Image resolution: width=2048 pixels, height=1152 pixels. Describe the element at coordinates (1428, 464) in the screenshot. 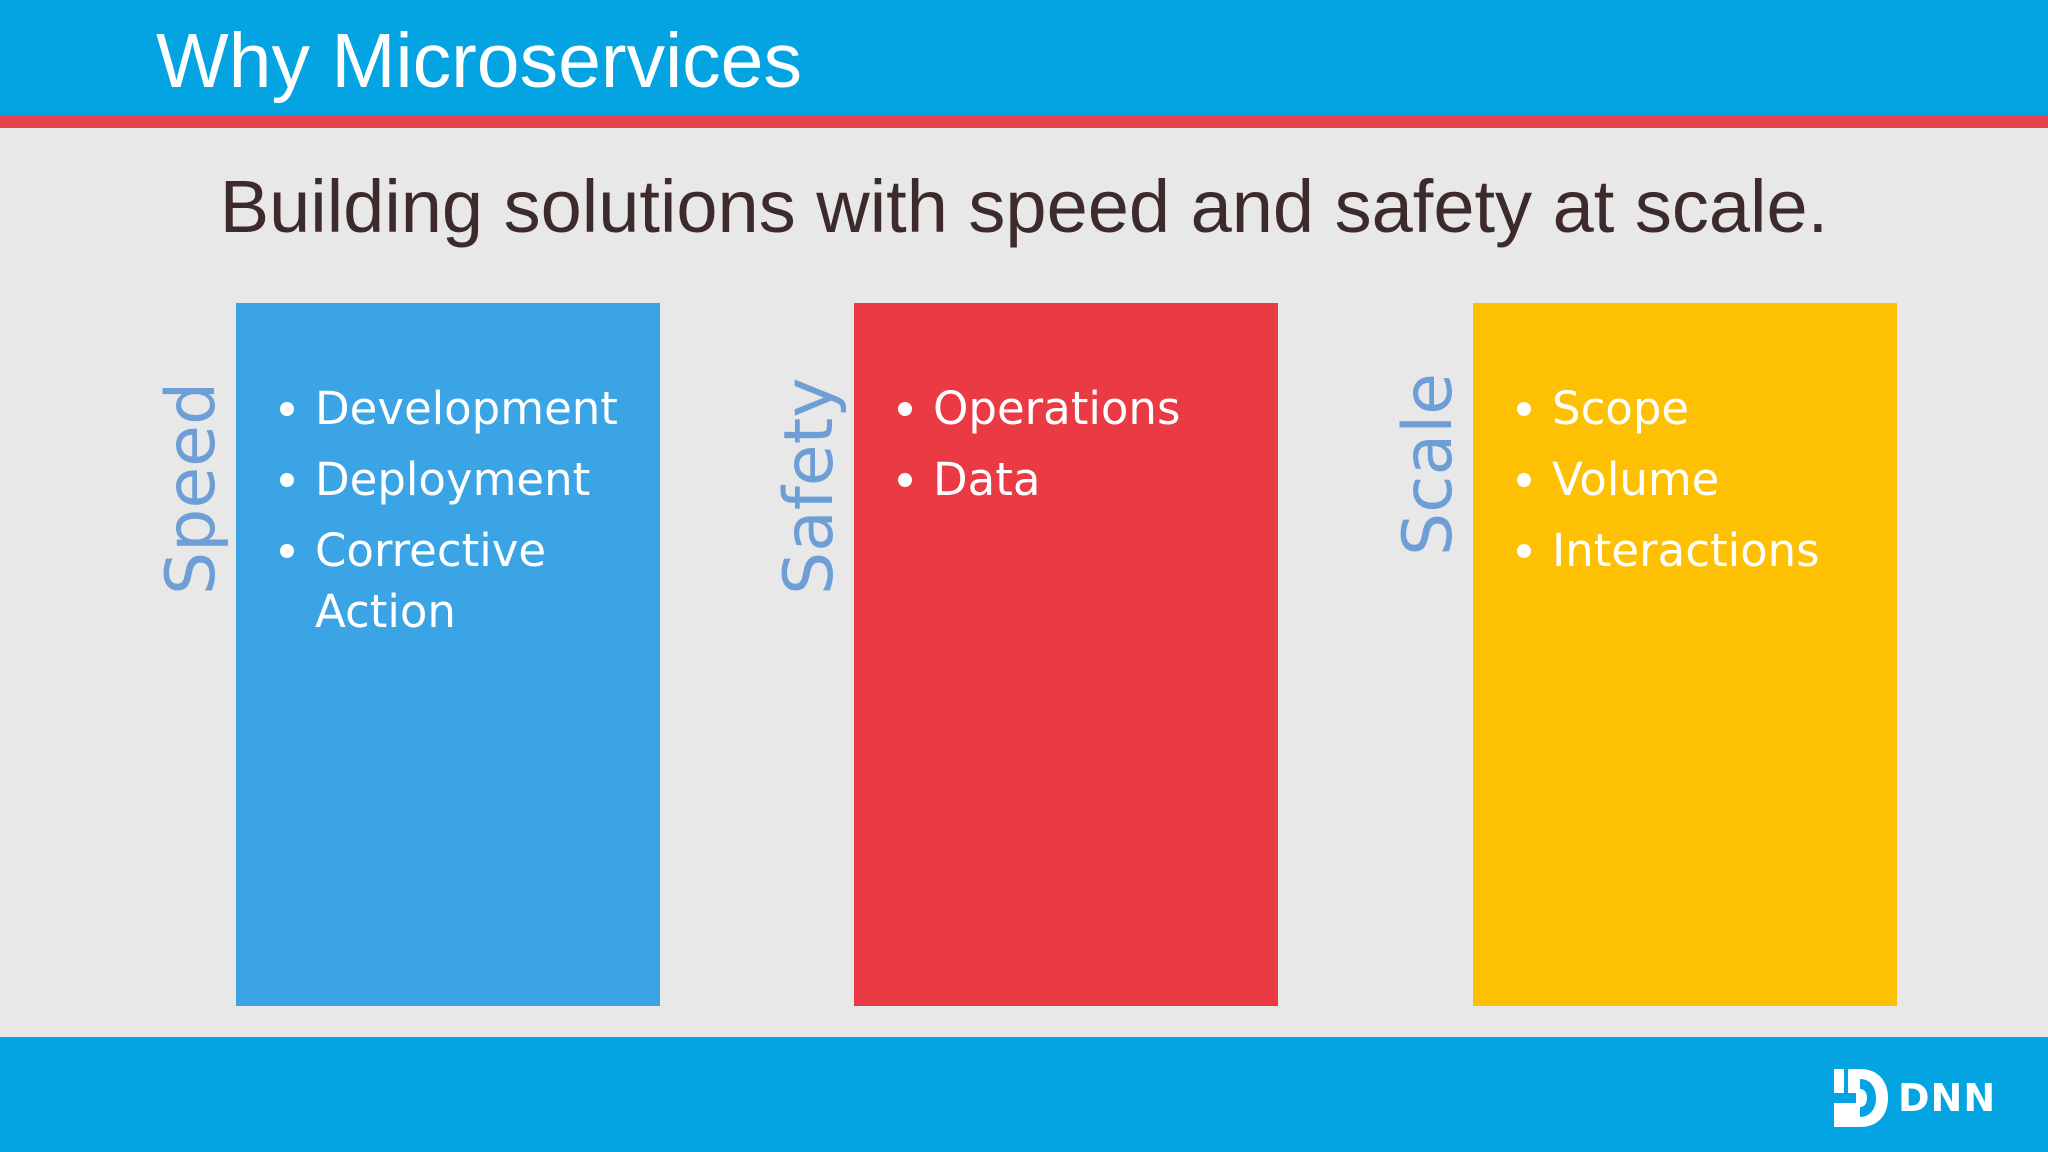

I see `pillar-label-scale: Scale` at that location.